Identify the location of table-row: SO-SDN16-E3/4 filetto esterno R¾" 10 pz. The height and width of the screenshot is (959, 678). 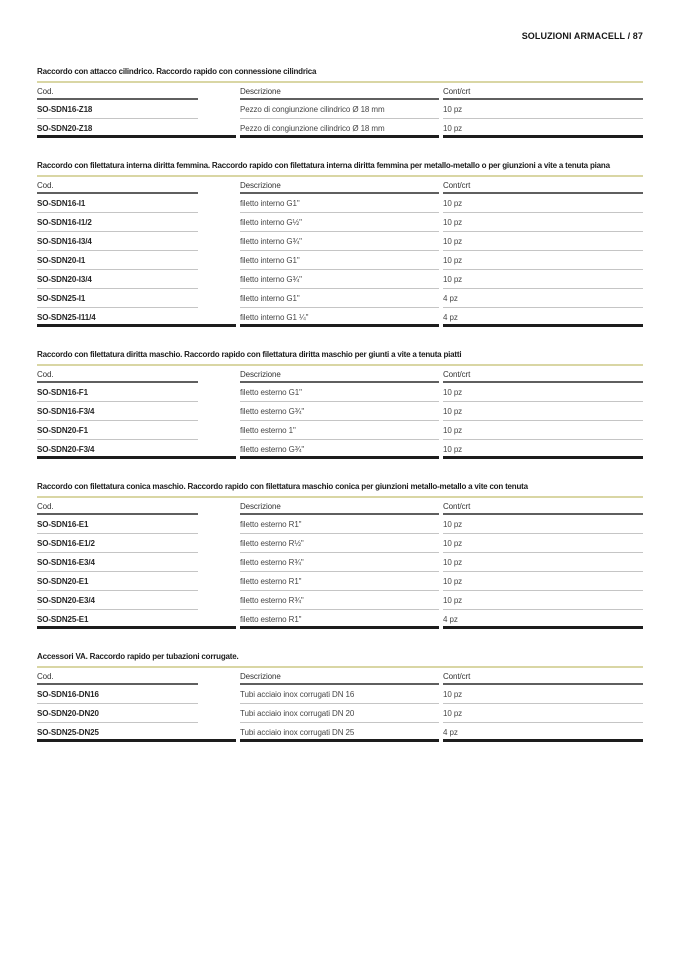
(340, 562).